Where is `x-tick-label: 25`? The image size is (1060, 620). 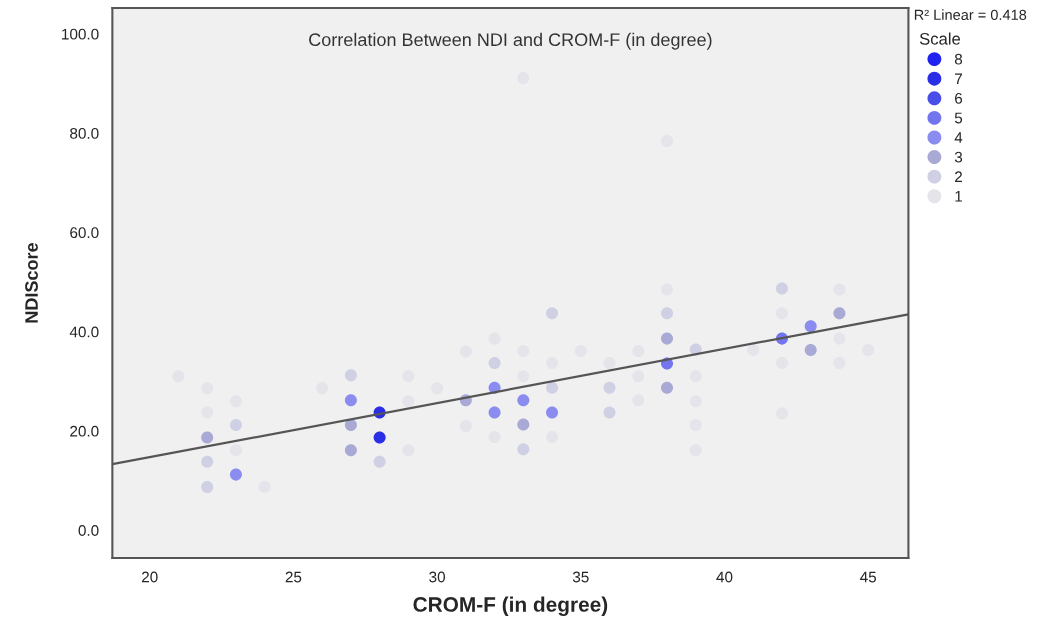
x-tick-label: 25 is located at coordinates (293, 577).